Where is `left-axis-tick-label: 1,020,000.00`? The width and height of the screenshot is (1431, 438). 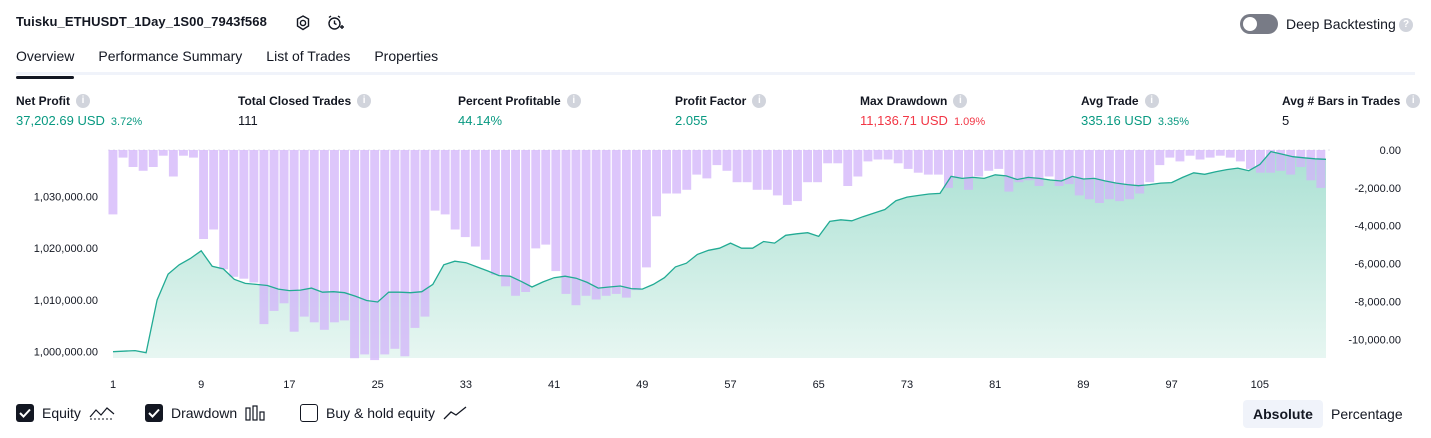 left-axis-tick-label: 1,020,000.00 is located at coordinates (66, 249).